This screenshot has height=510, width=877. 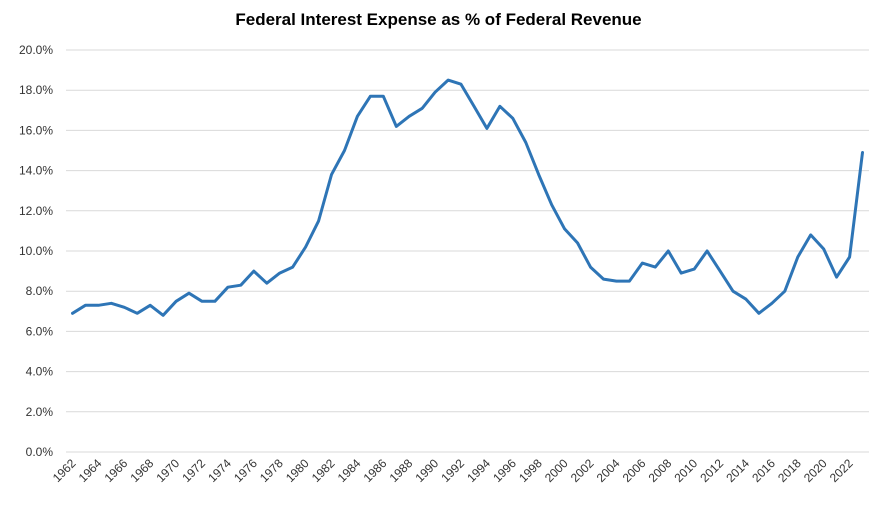 I want to click on y-tick-label: 14.0%, so click(x=36, y=171).